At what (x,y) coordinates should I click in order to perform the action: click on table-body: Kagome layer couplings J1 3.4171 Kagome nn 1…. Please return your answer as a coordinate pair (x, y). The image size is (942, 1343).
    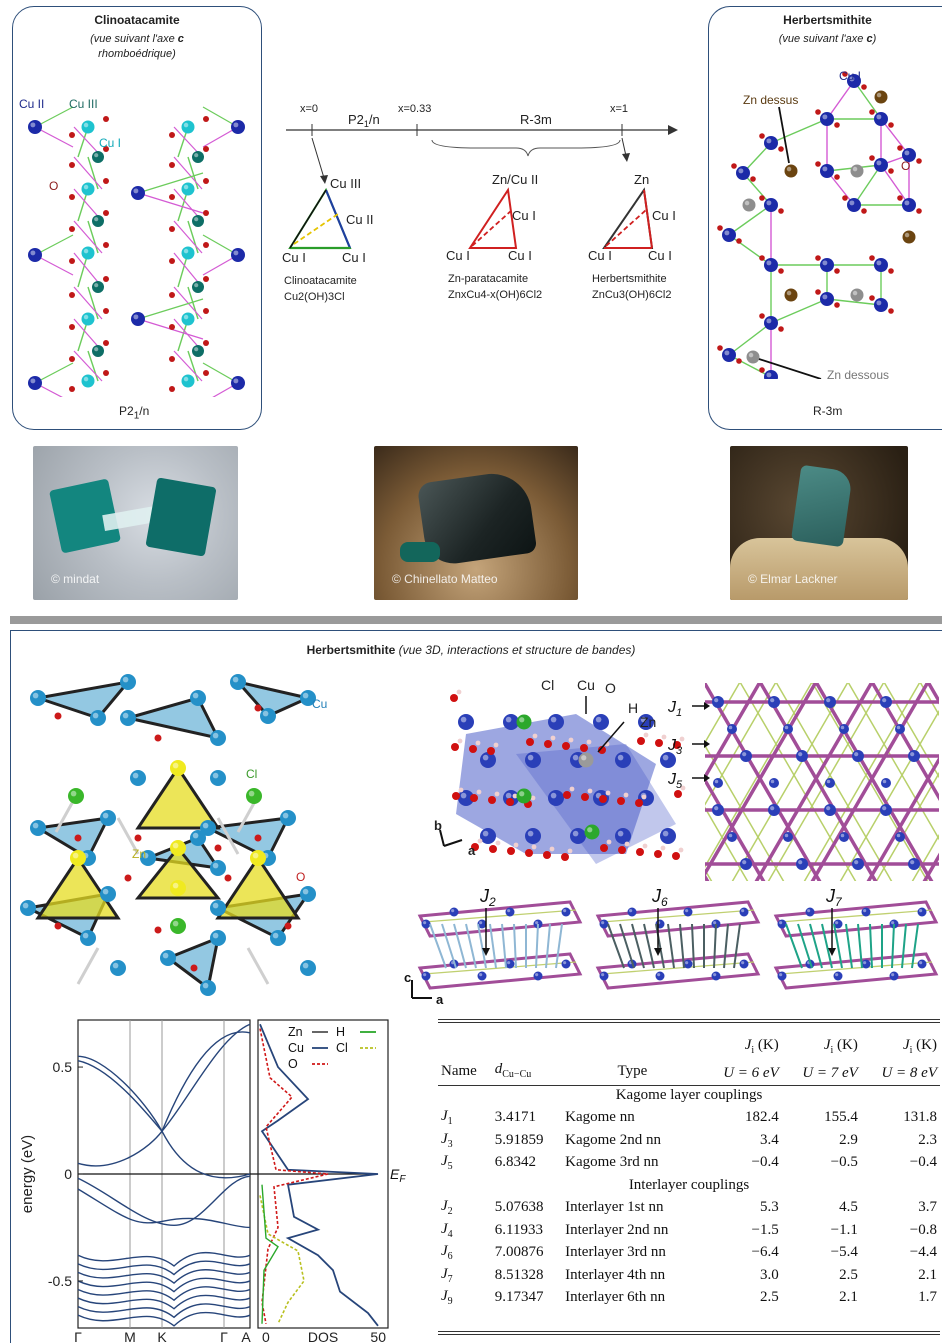
    Looking at the image, I should click on (689, 1196).